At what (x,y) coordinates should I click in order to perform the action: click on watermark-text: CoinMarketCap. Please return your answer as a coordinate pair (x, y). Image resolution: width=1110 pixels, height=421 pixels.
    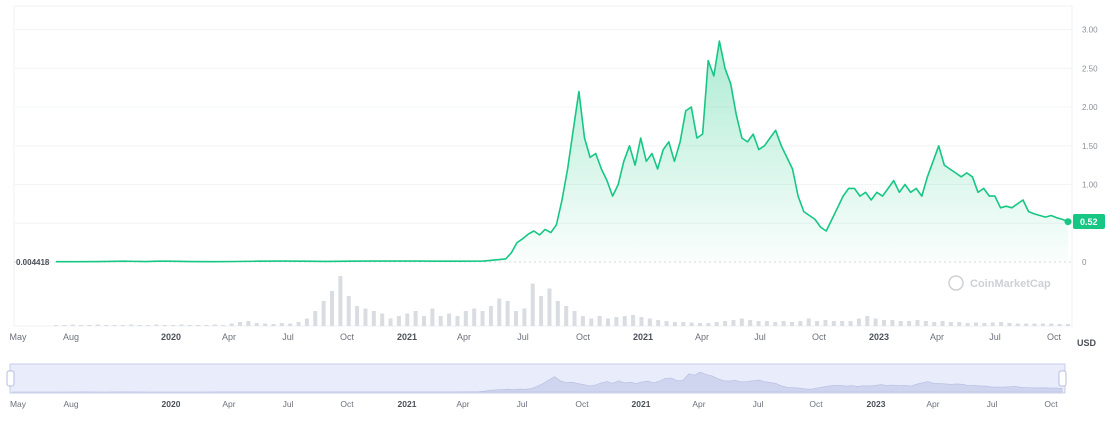
    Looking at the image, I should click on (1010, 284).